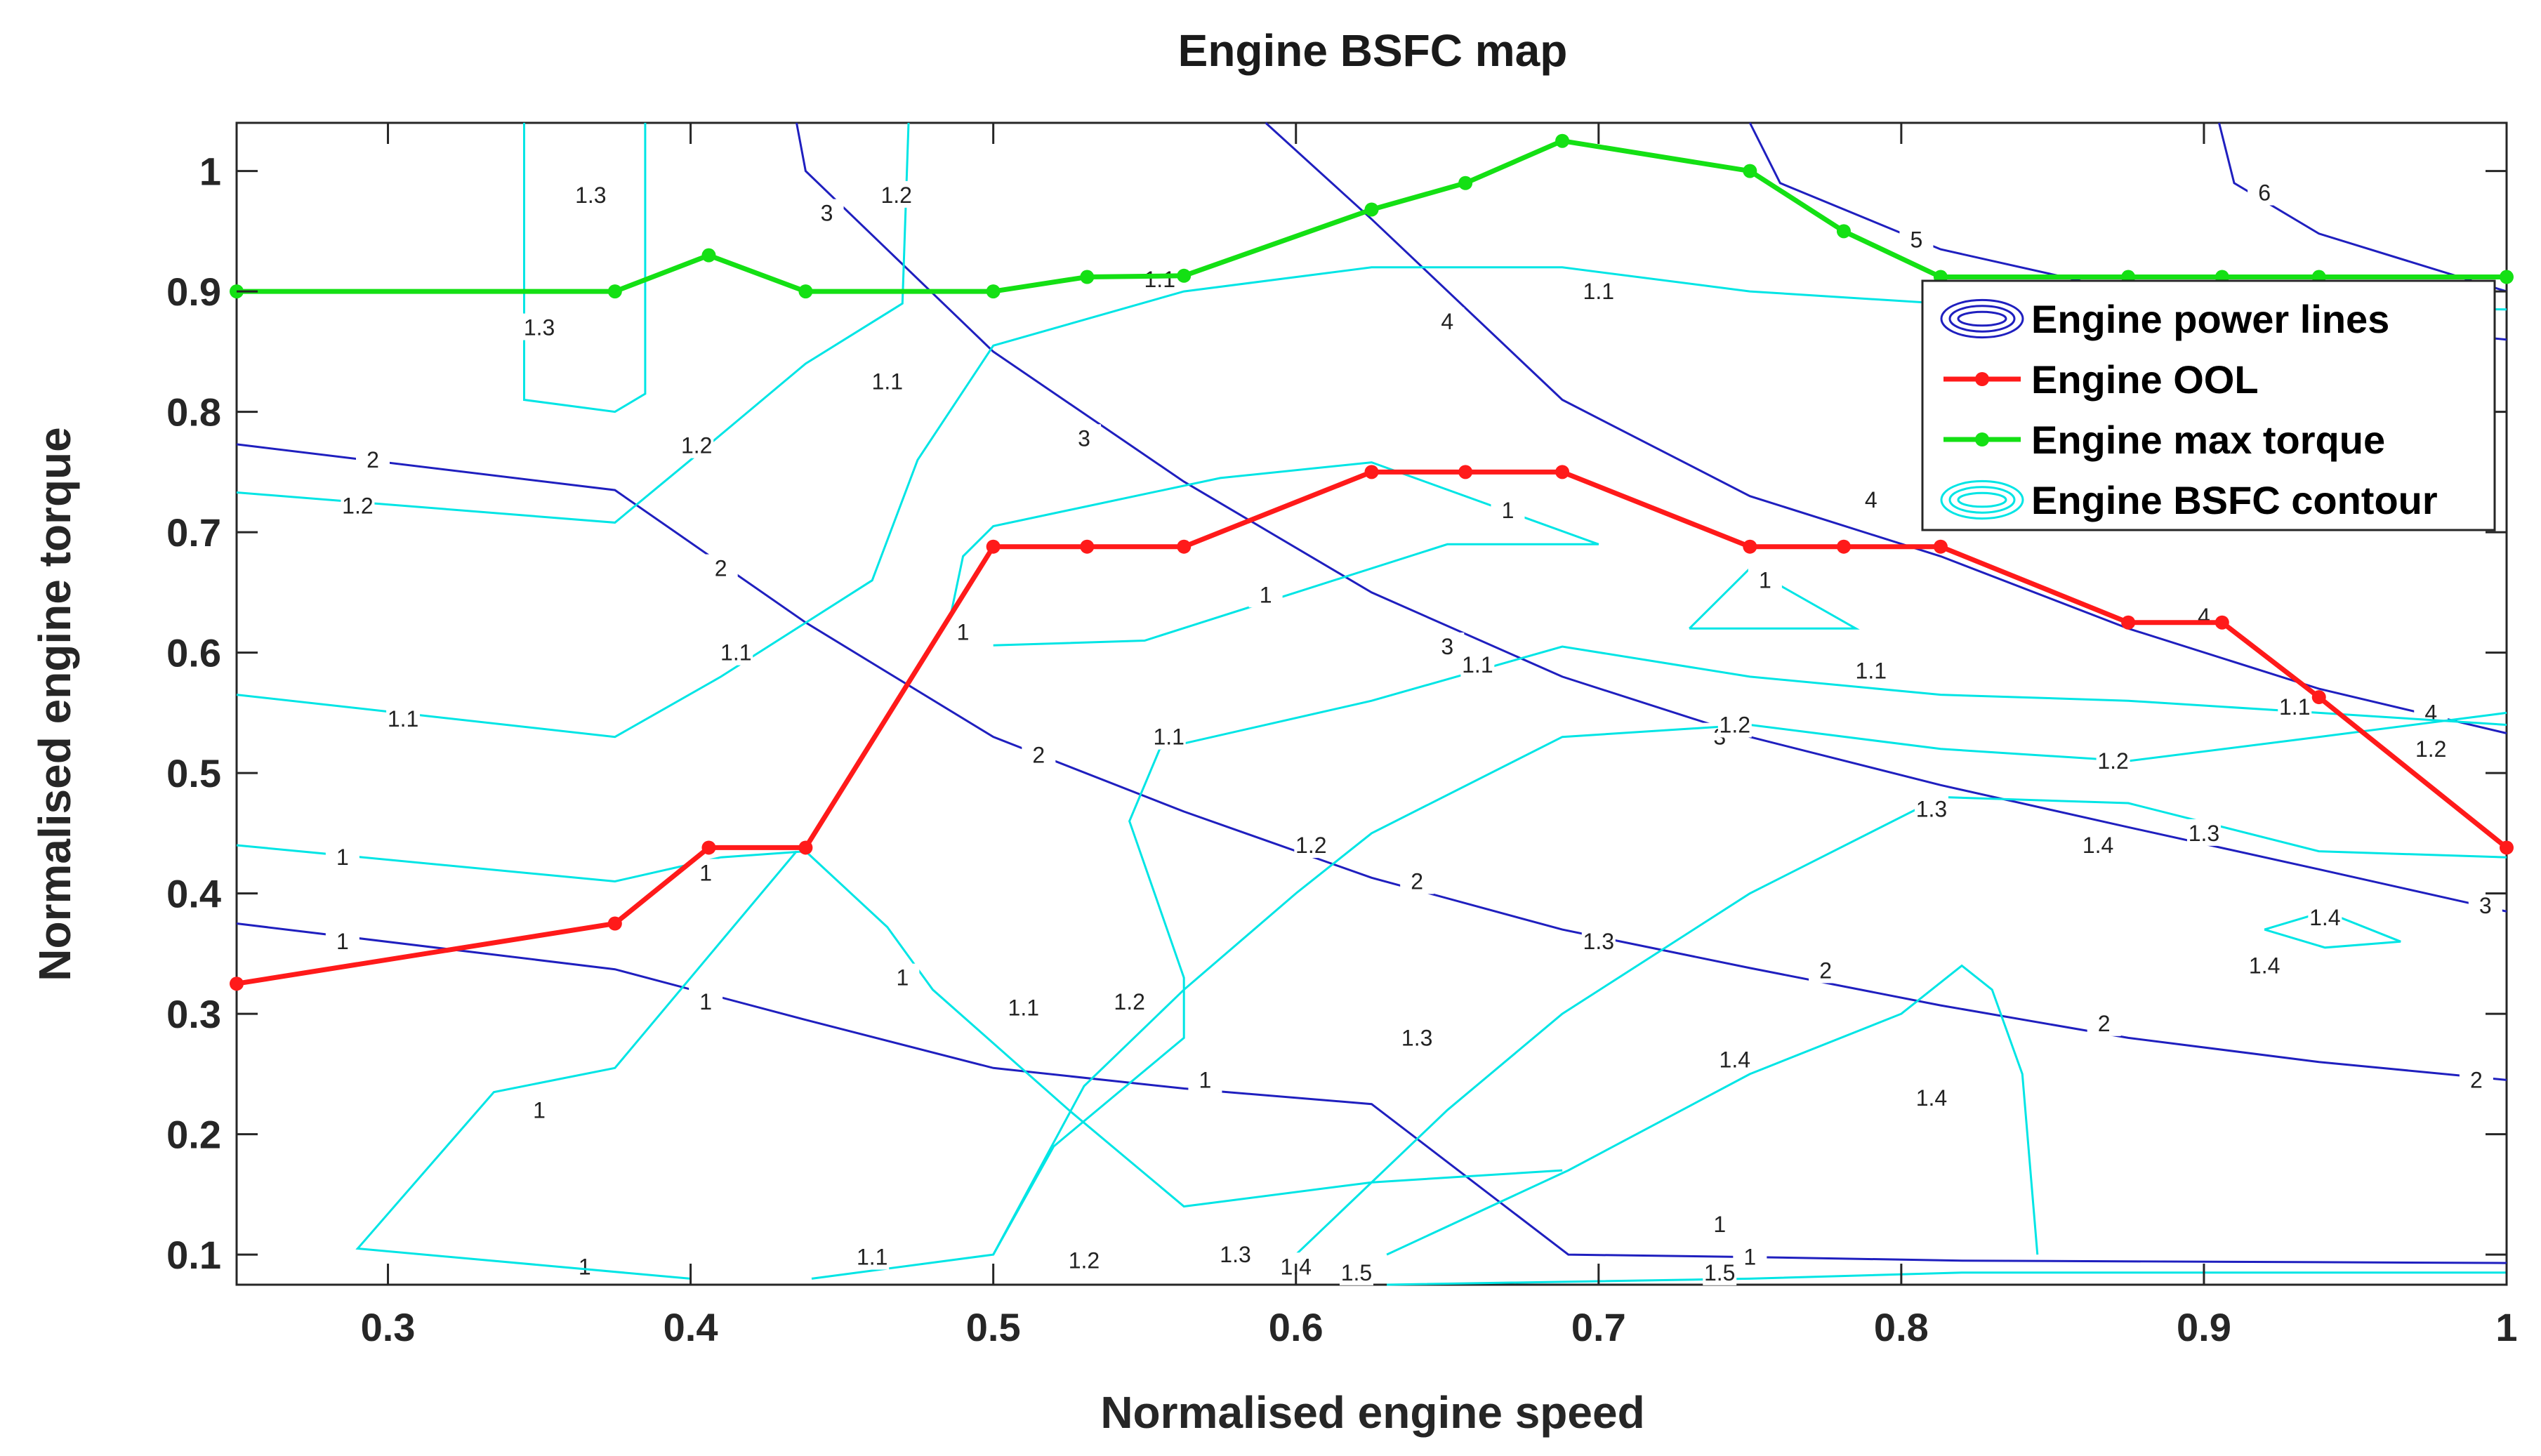 This screenshot has width=2541, height=1456. I want to click on bsfc-contour-label: 1.5, so click(1356, 1272).